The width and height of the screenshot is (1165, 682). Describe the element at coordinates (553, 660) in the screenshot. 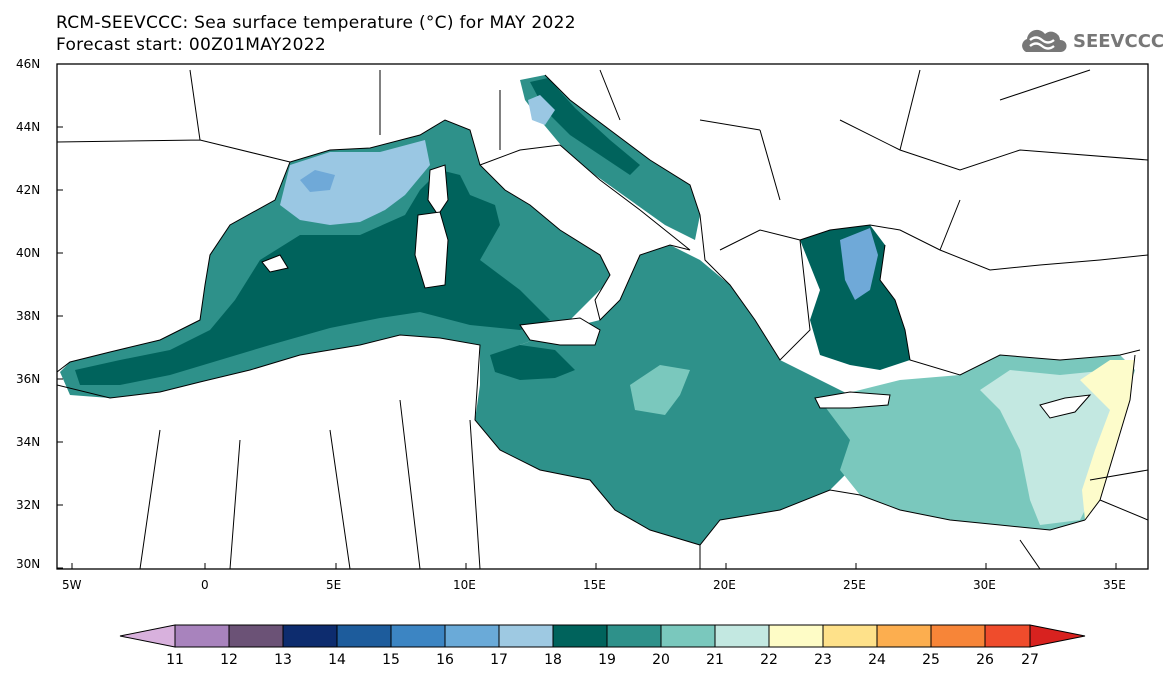

I see `colorbar-label: 18` at that location.